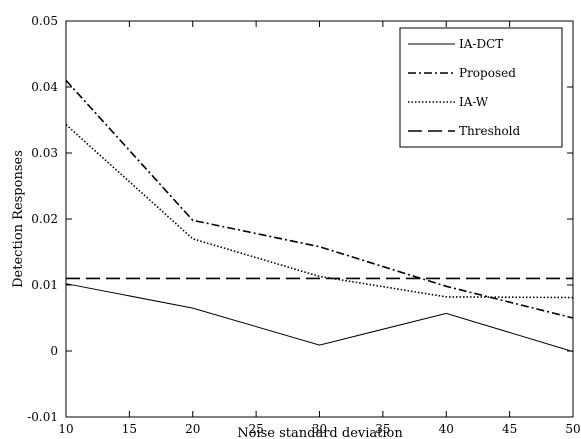 The height and width of the screenshot is (439, 581). Describe the element at coordinates (481, 44) in the screenshot. I see `legend-label: IA-DCT` at that location.